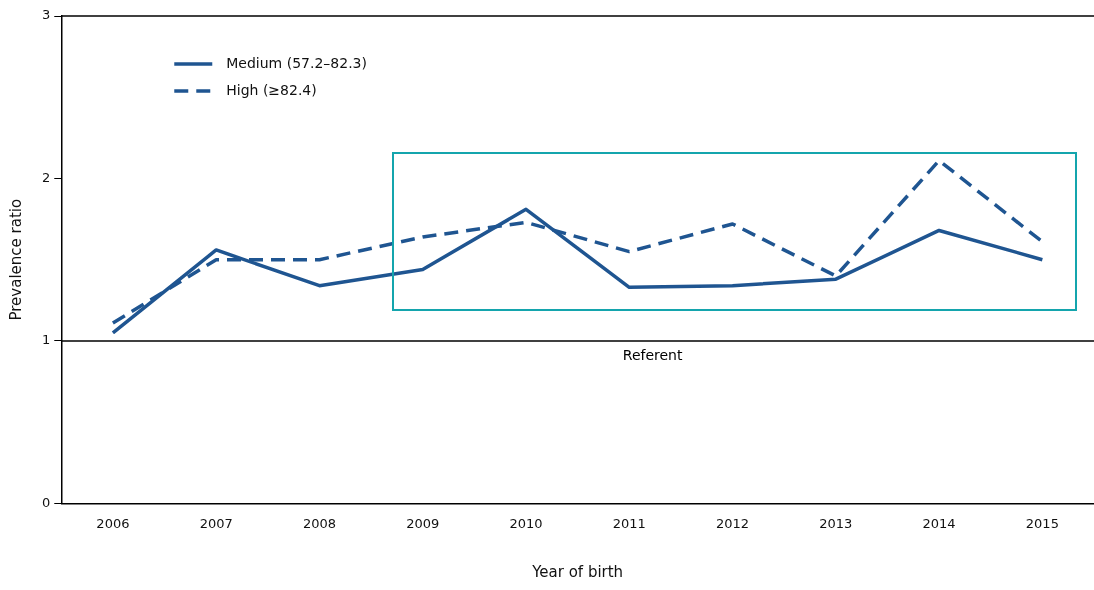 The image size is (1094, 590). What do you see at coordinates (939, 523) in the screenshot?
I see `x-tick-label: 2014` at bounding box center [939, 523].